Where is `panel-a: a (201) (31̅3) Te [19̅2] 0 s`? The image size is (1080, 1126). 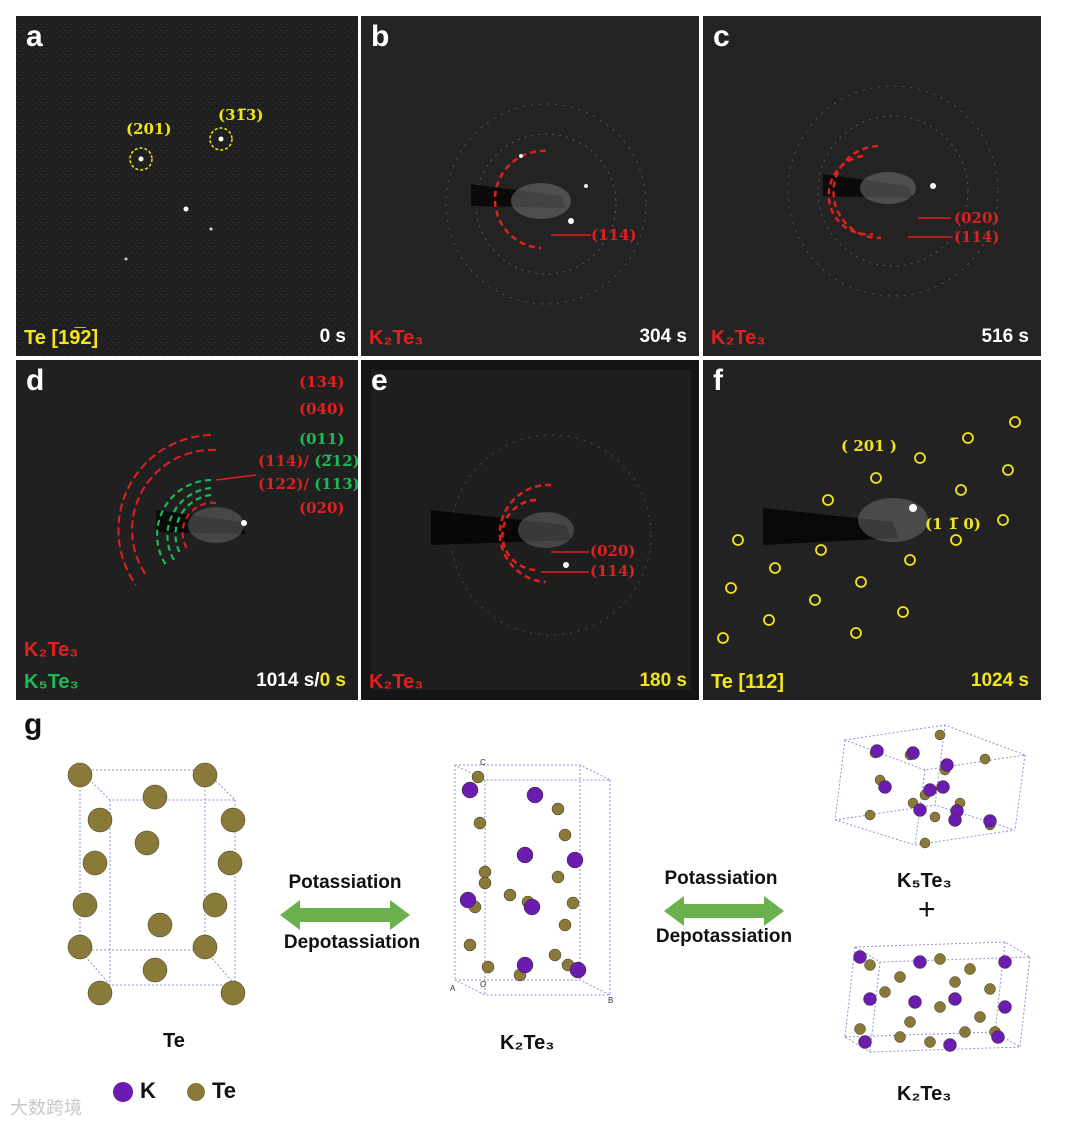
panel-a: a (201) (31̅3) Te [19̅2] 0 s is located at coordinates (187, 186).